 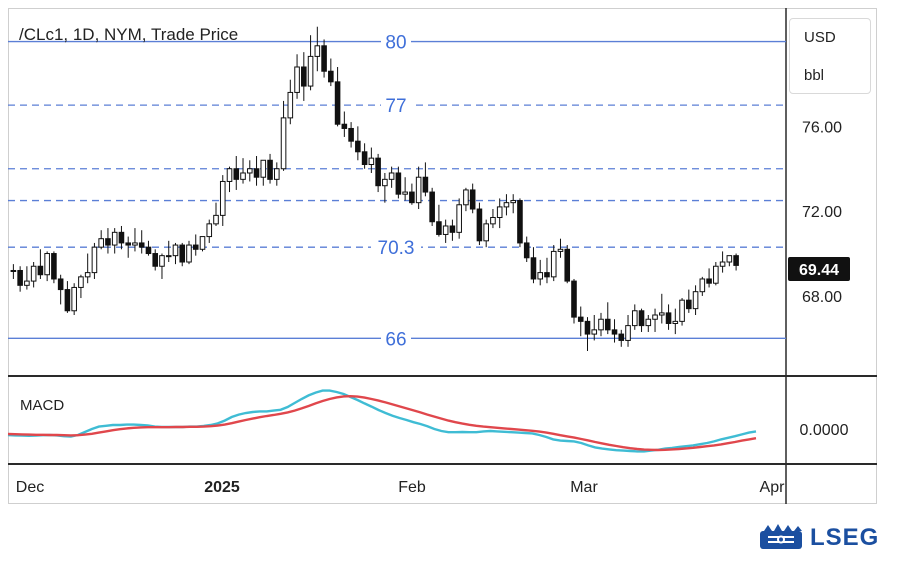 I want to click on x-tick-label: Feb, so click(x=412, y=487).